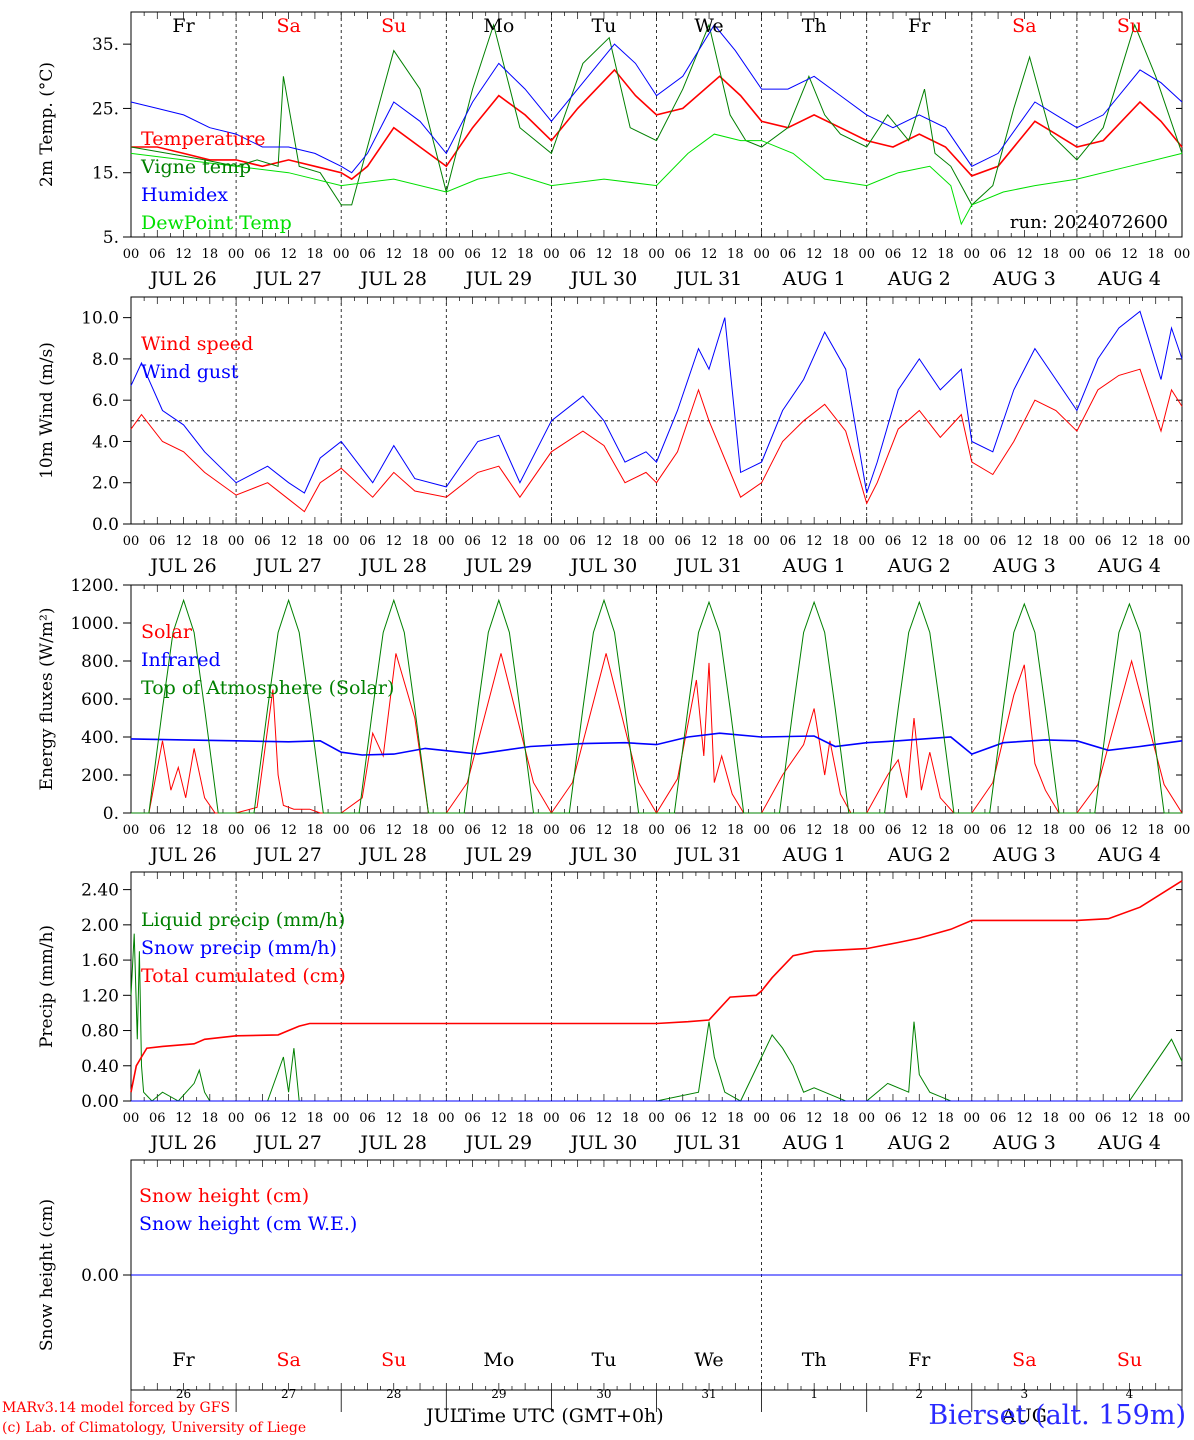  What do you see at coordinates (100, 961) in the screenshot?
I see `y-tick-label: 1.60` at bounding box center [100, 961].